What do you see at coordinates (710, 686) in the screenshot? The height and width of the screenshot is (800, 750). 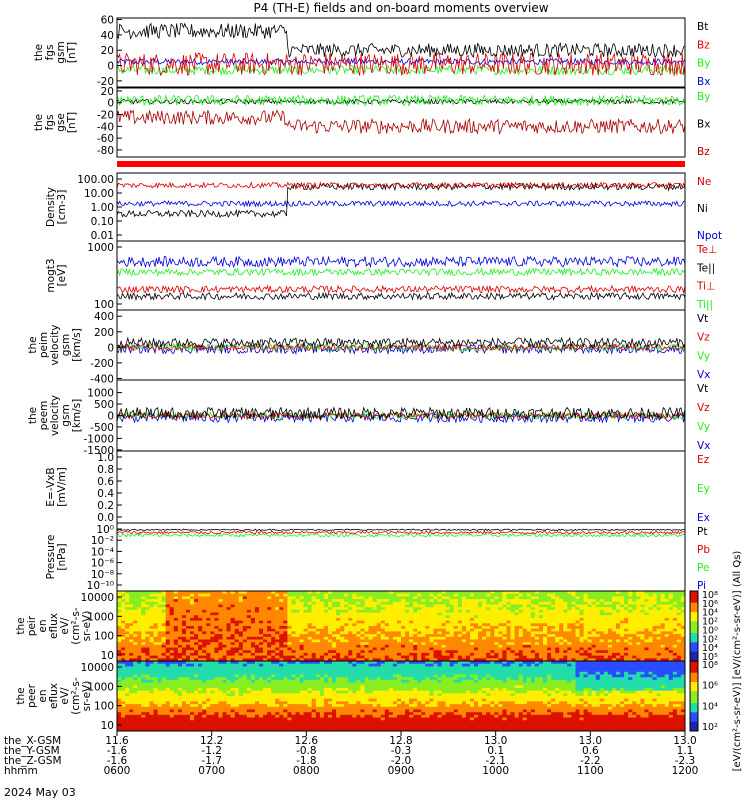 I see `colorbar-tick-label: 10⁶` at bounding box center [710, 686].